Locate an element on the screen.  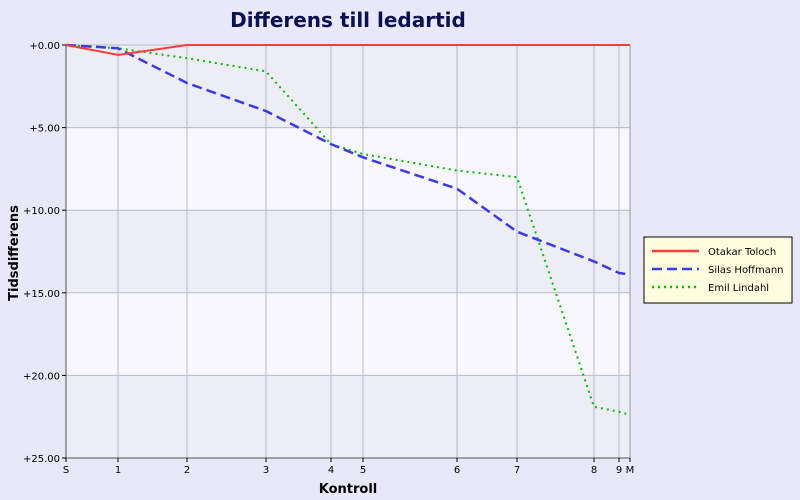
chart-title: Differens till ledartid is located at coordinates (348, 20).